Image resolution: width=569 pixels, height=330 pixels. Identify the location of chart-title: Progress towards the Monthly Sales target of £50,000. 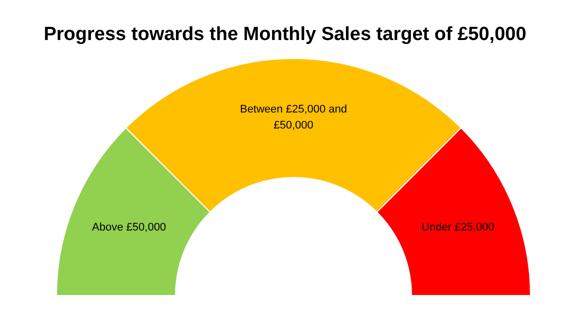
(285, 34).